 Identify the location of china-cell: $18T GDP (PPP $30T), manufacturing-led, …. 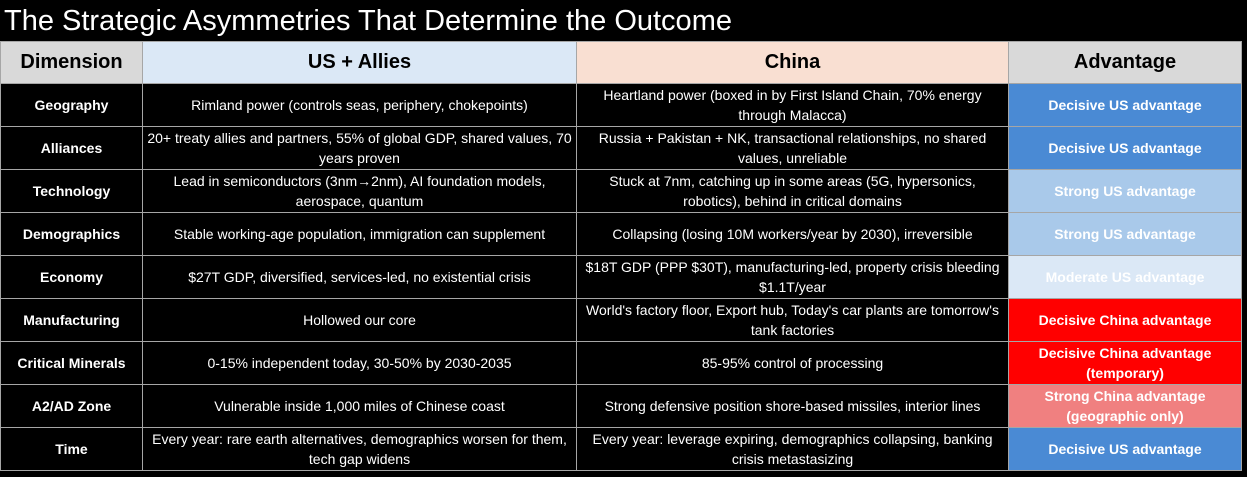
(792, 277).